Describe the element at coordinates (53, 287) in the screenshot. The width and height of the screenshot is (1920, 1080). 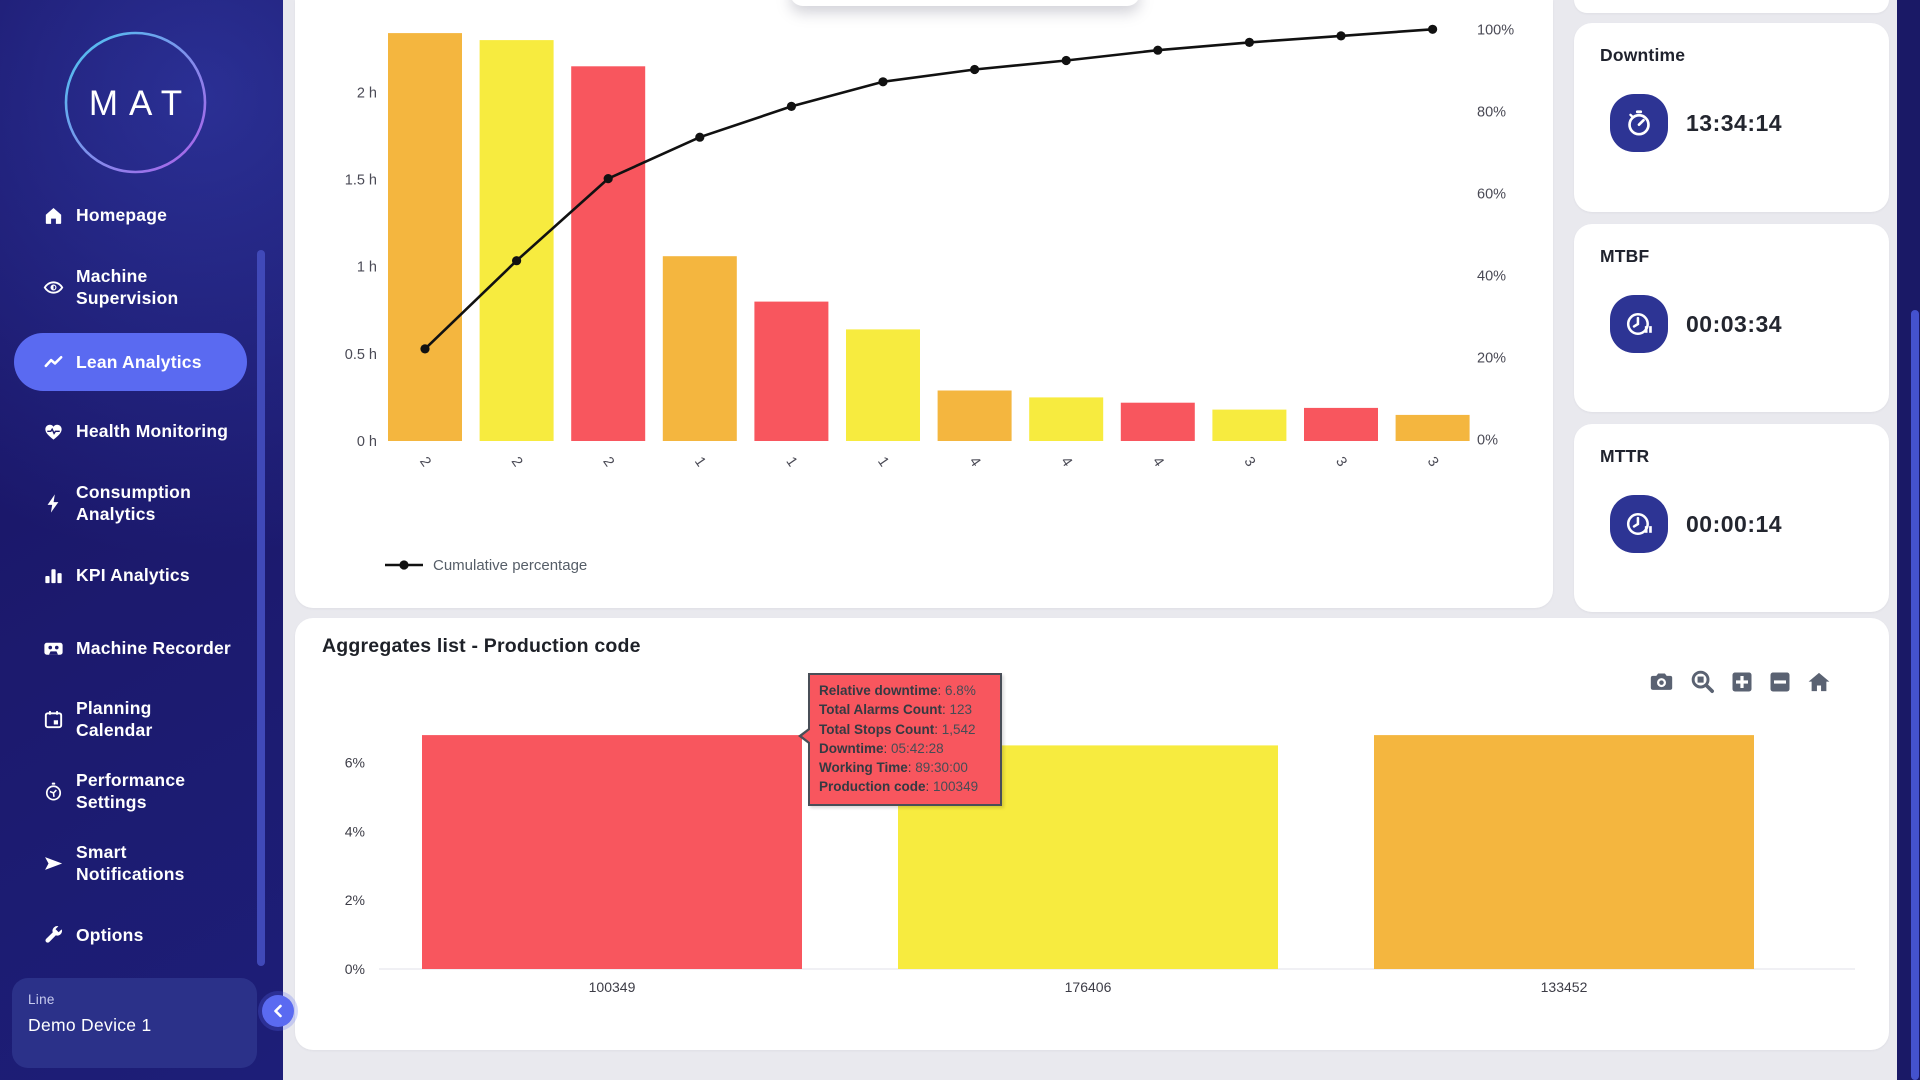
I see `eye-icon` at that location.